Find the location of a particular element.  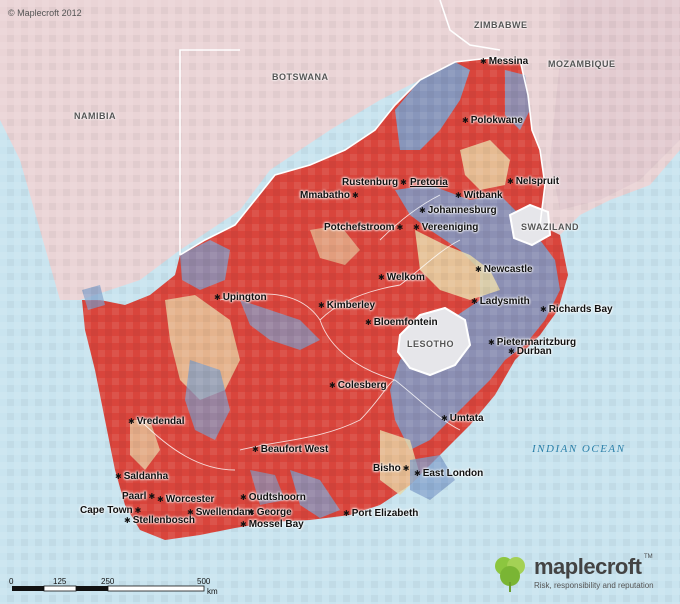

logo-brand: maplecroft is located at coordinates (588, 566).